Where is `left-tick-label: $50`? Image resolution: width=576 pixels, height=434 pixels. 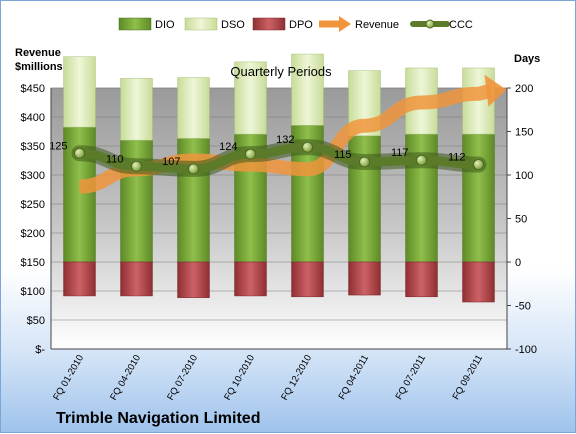
left-tick-label: $50 is located at coordinates (36, 321).